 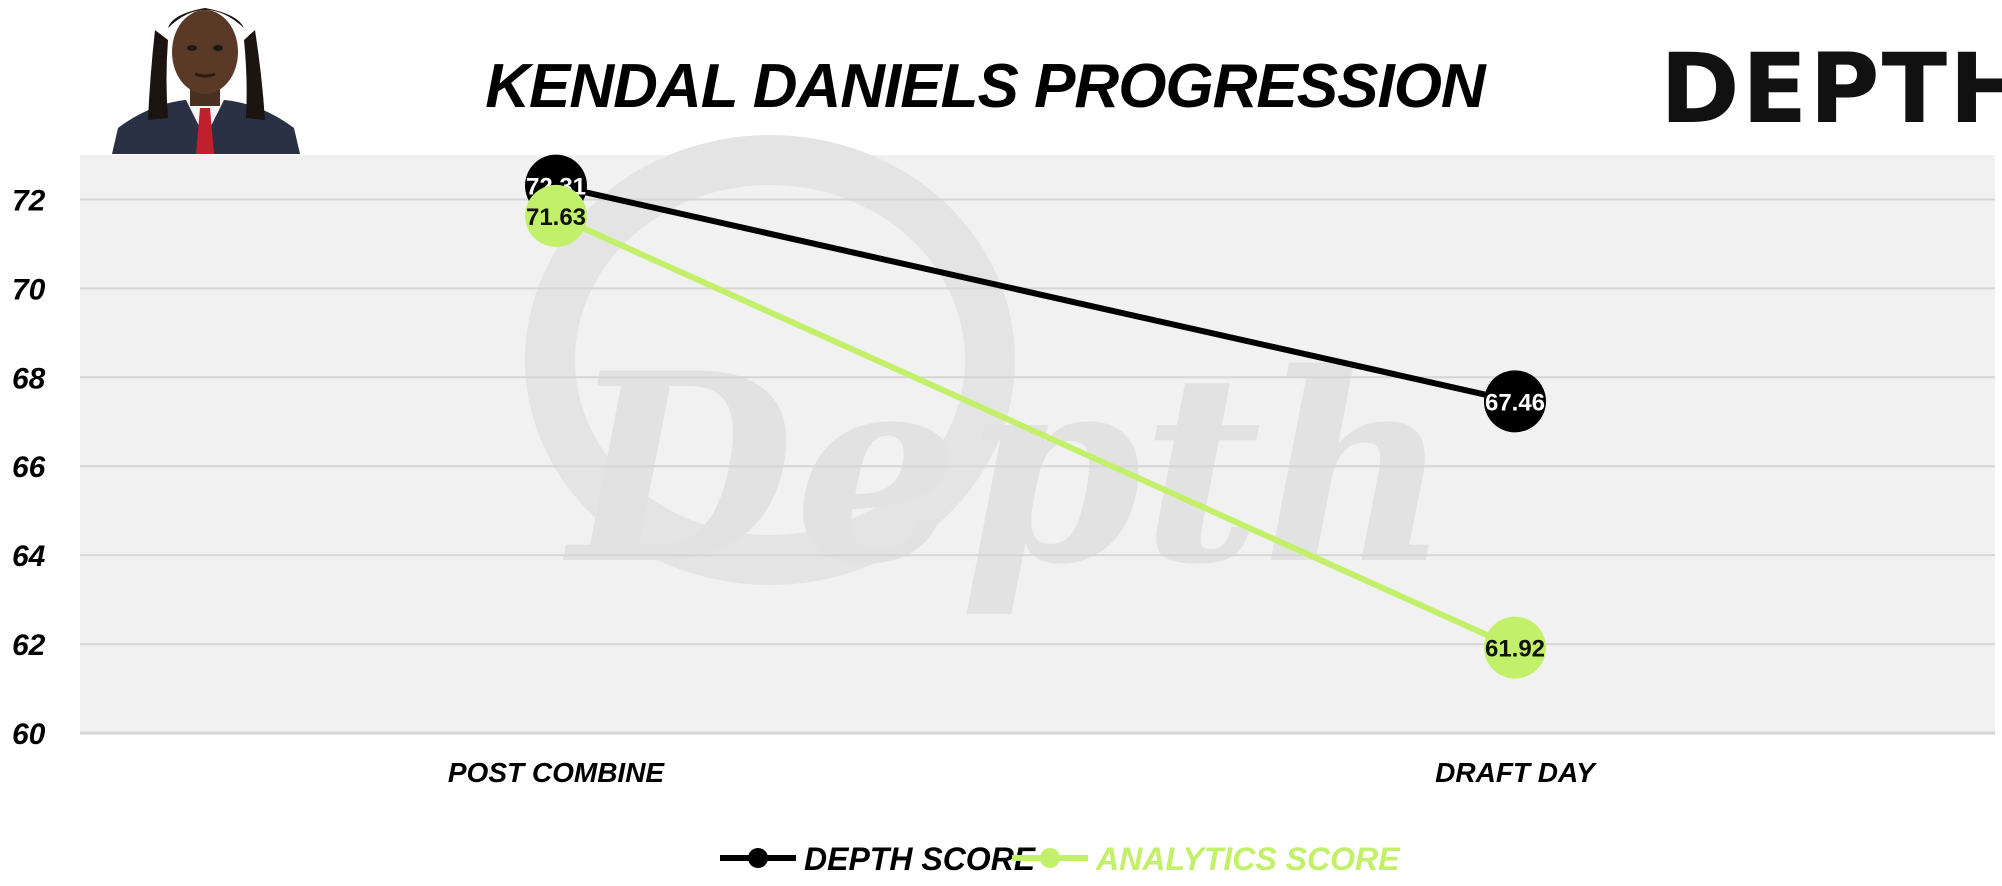 What do you see at coordinates (557, 772) in the screenshot?
I see `x-category-label: POST COMBINE` at bounding box center [557, 772].